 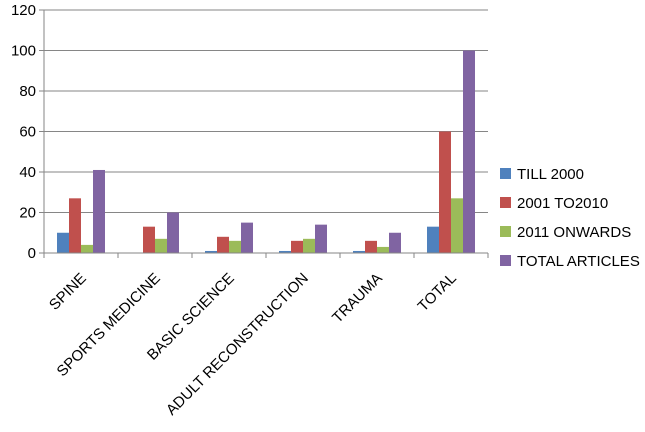 What do you see at coordinates (247, 237) in the screenshot?
I see `bar-total-articles-basic-science` at bounding box center [247, 237].